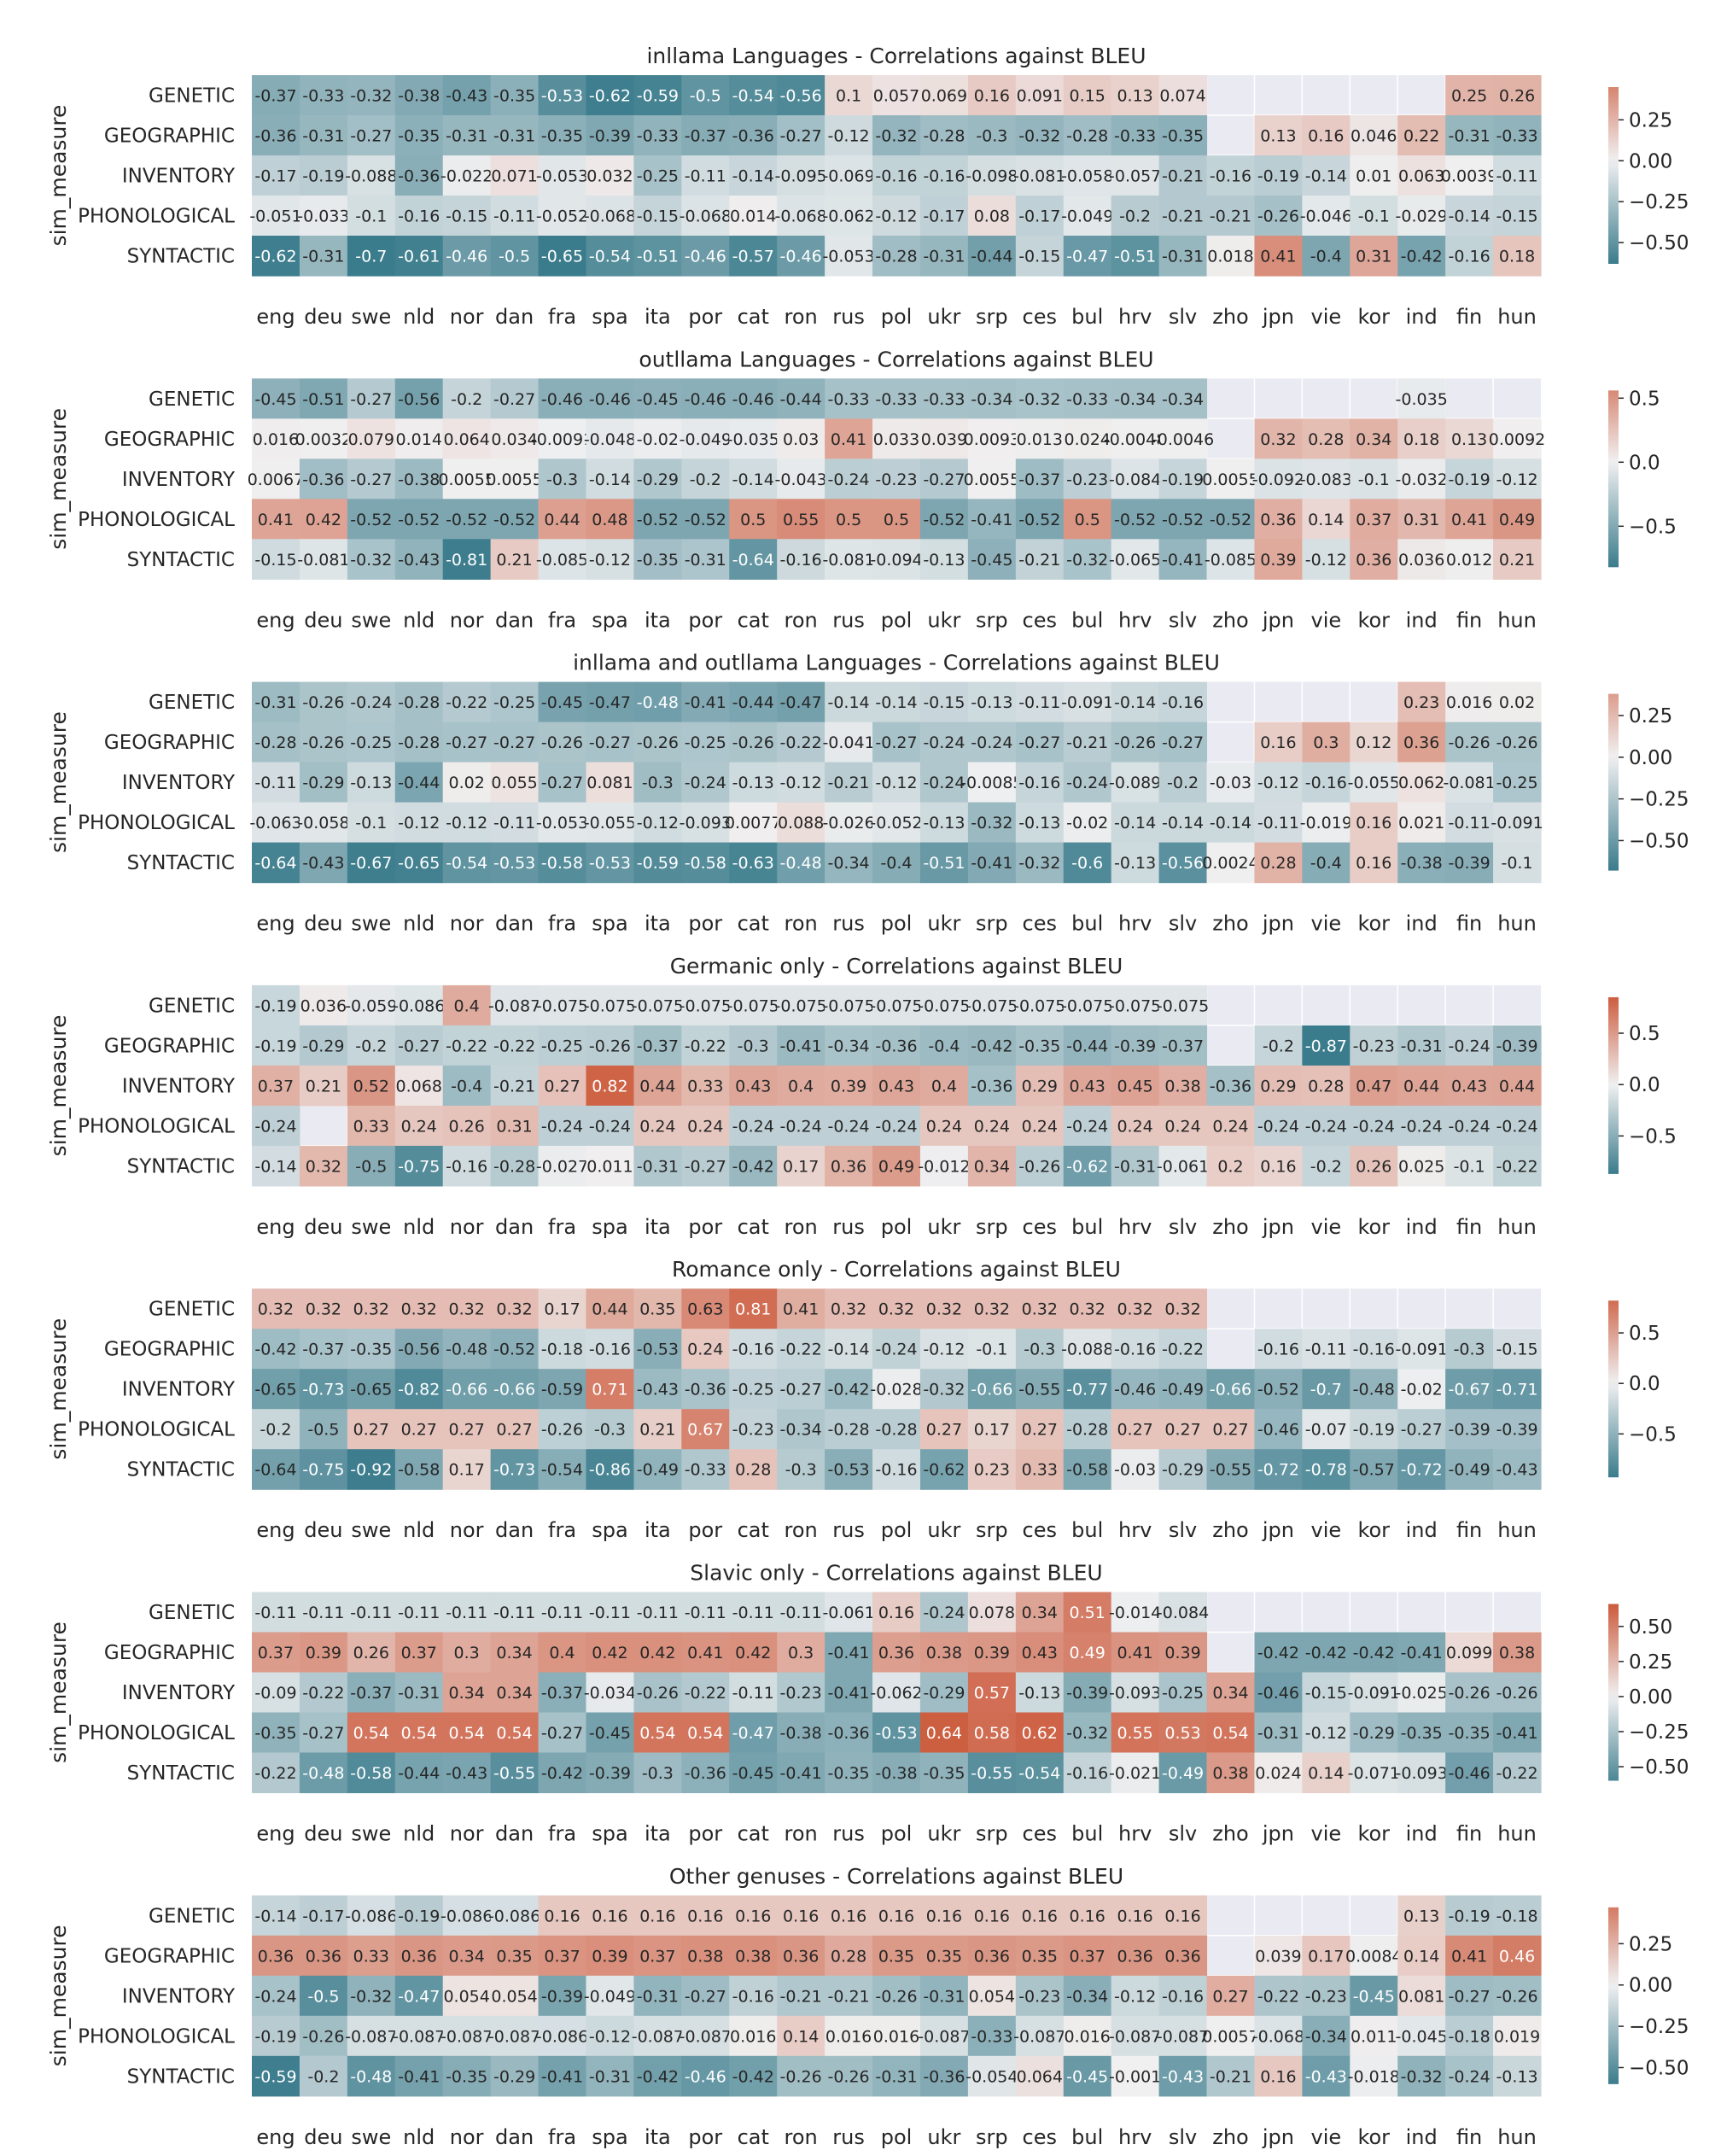 The width and height of the screenshot is (1721, 2156). I want to click on cell-value-label: -0.42, so click(991, 1046).